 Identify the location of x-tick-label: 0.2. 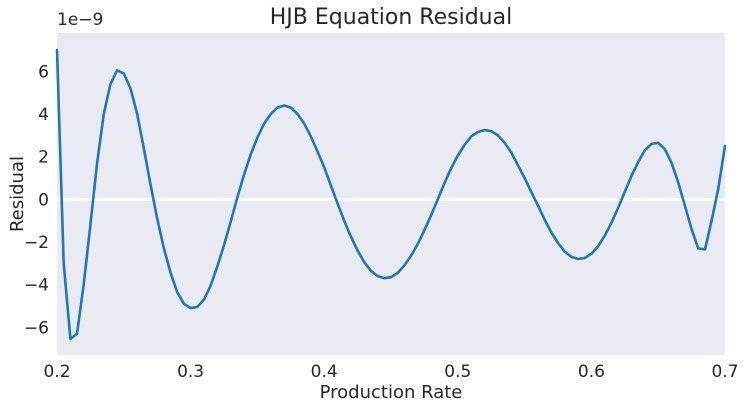
(56, 372).